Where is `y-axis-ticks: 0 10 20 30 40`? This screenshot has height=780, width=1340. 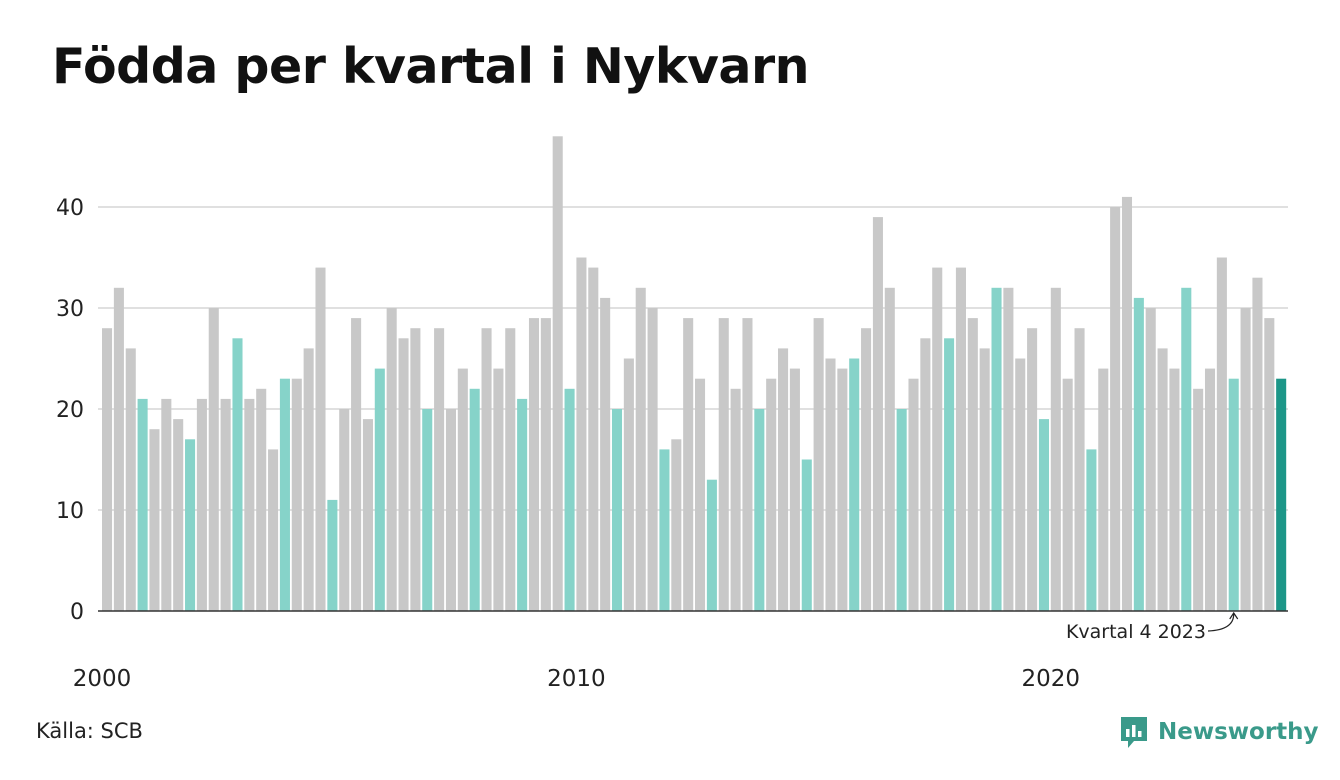 y-axis-ticks: 0 10 20 30 40 is located at coordinates (70, 410).